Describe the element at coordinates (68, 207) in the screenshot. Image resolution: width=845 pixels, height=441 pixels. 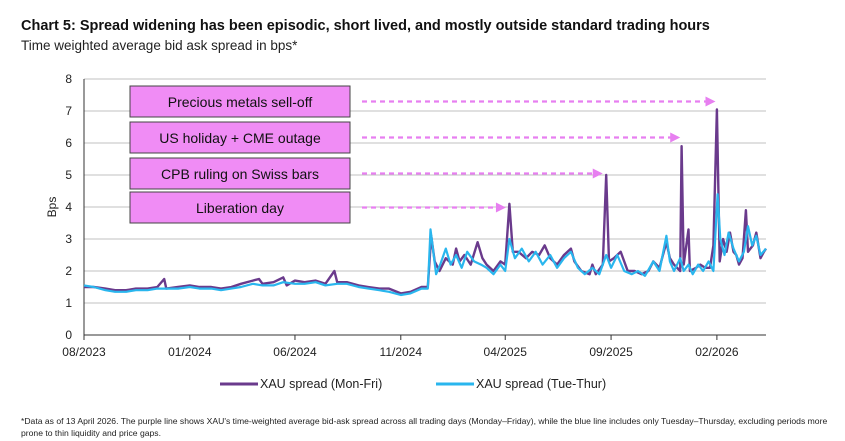
I see `y-tick-label: 4` at that location.